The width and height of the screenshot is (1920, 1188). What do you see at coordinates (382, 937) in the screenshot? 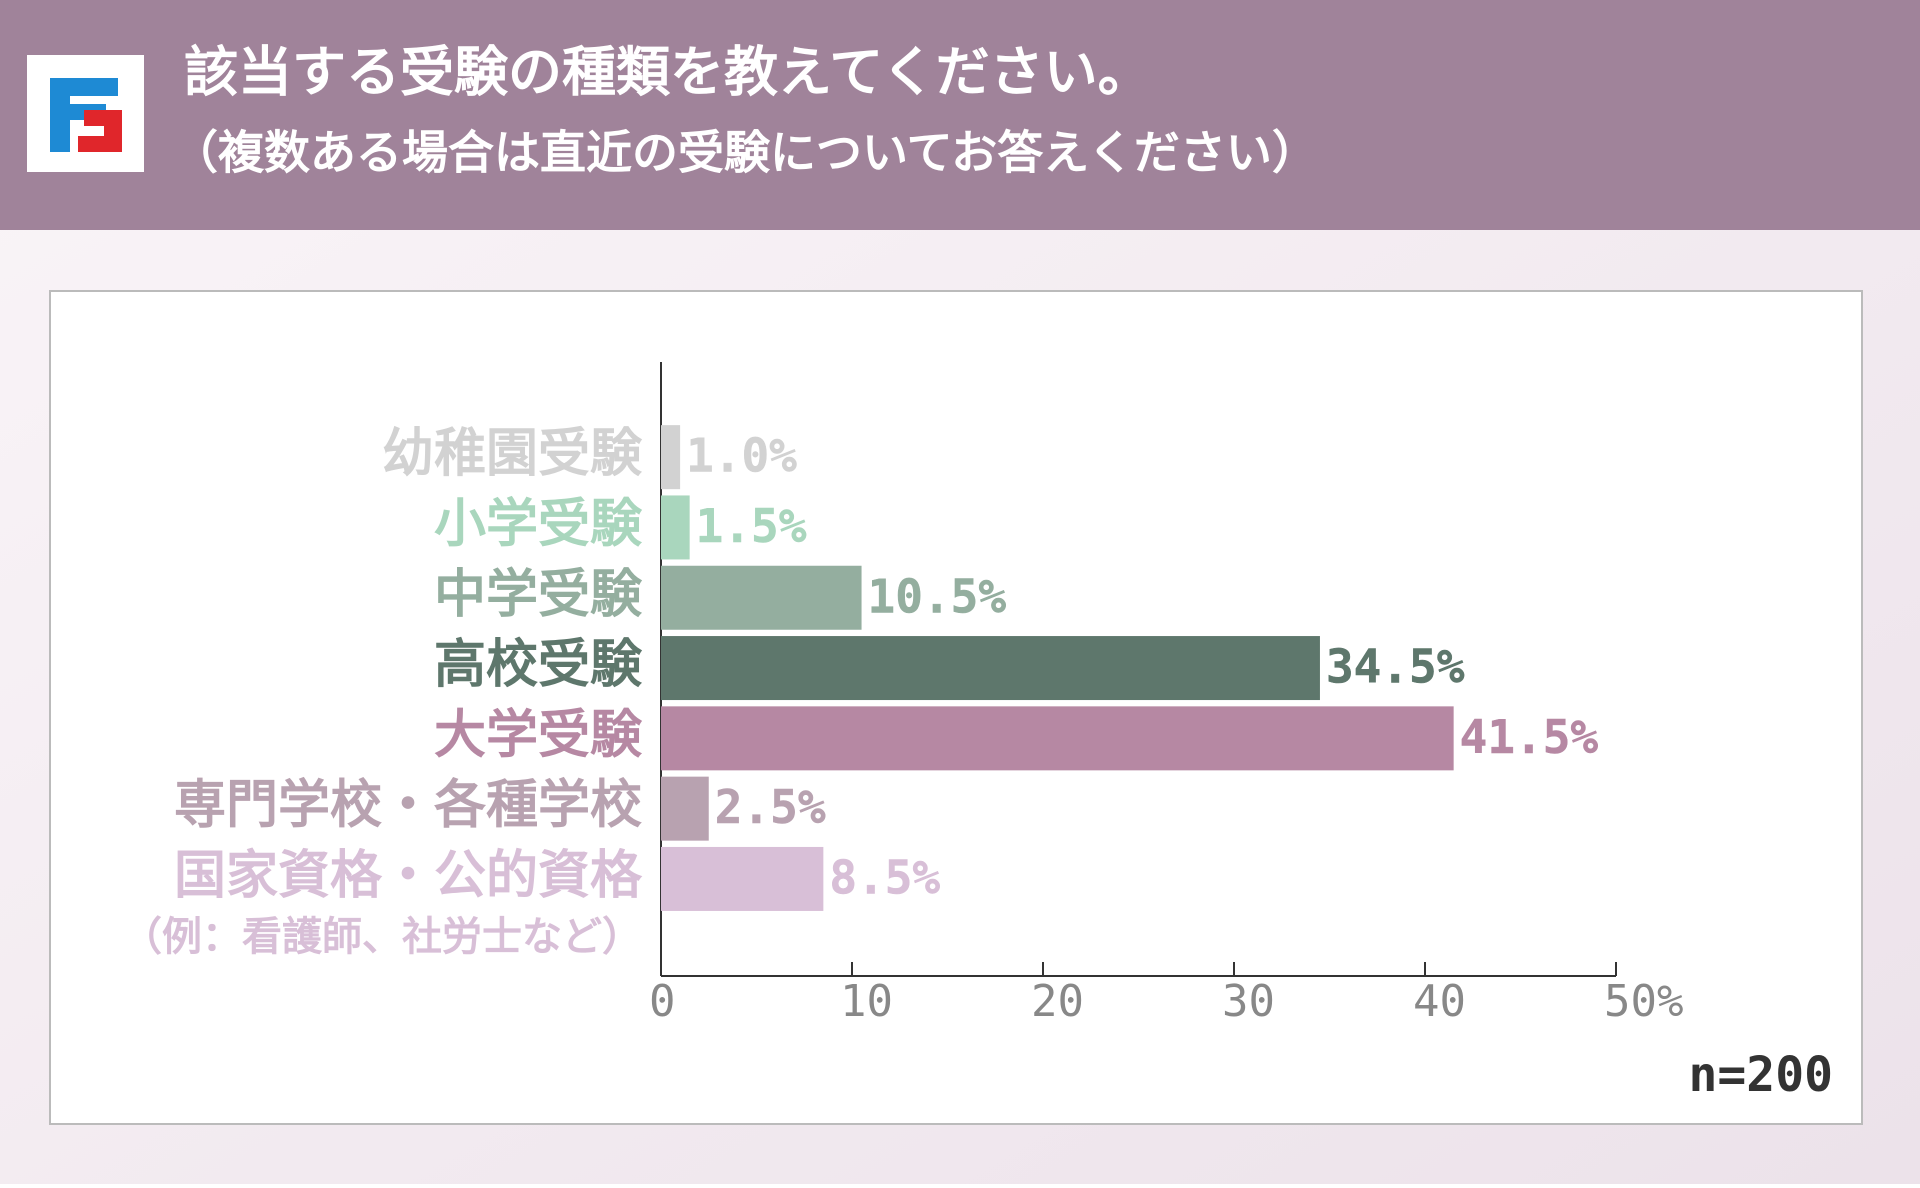
I see `category-note: （例：看護師、社労士など）` at bounding box center [382, 937].